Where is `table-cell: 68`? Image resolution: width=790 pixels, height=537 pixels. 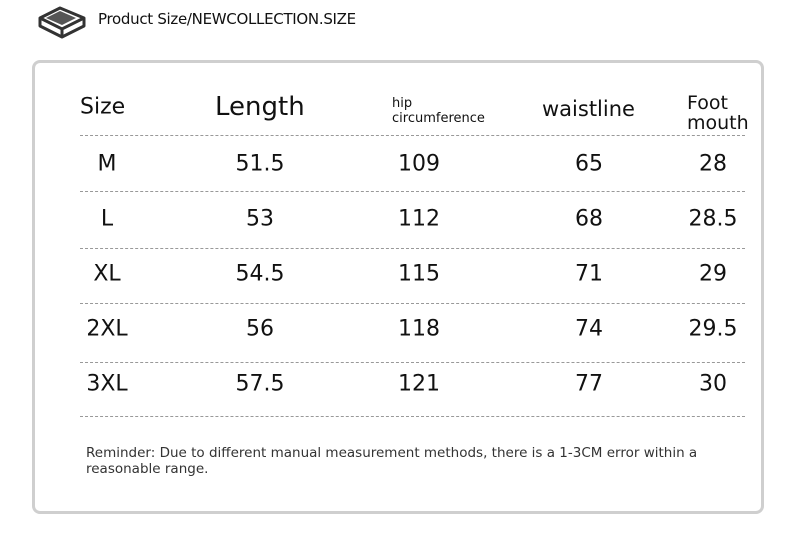 table-cell: 68 is located at coordinates (589, 219).